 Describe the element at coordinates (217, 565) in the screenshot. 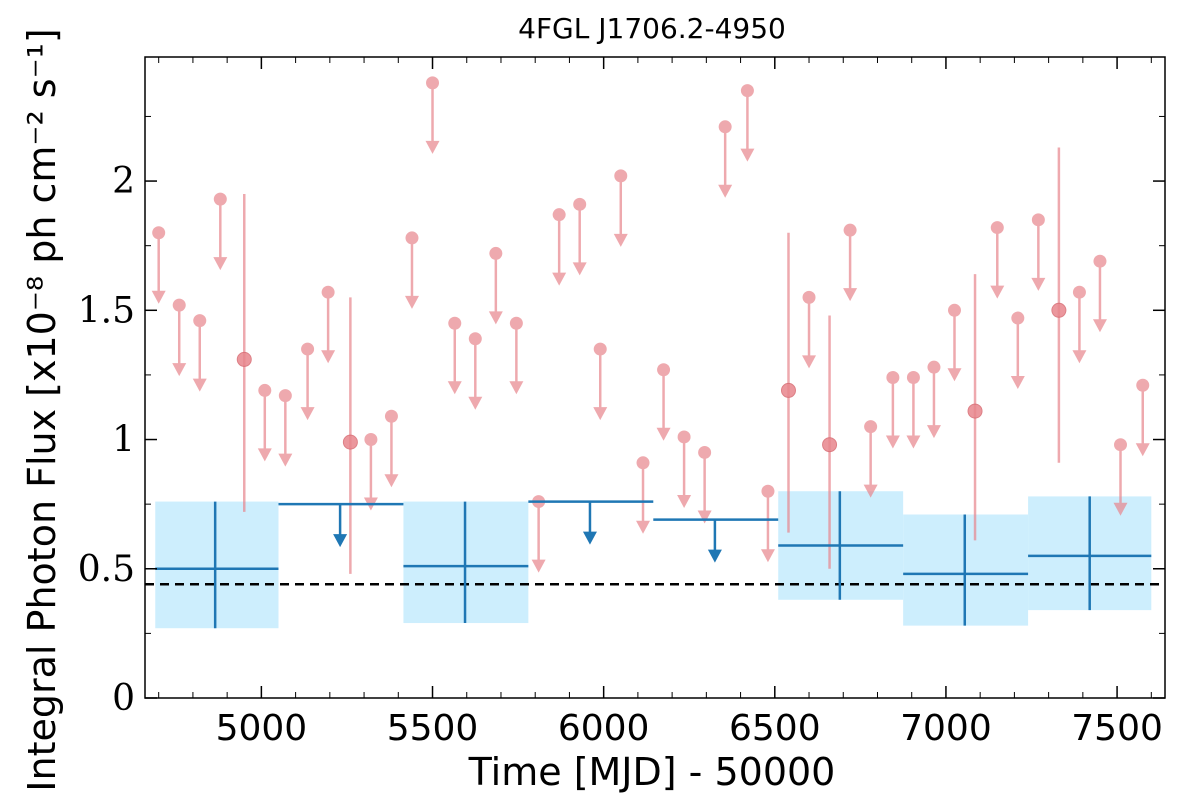

I see `coarse-bin-band` at that location.